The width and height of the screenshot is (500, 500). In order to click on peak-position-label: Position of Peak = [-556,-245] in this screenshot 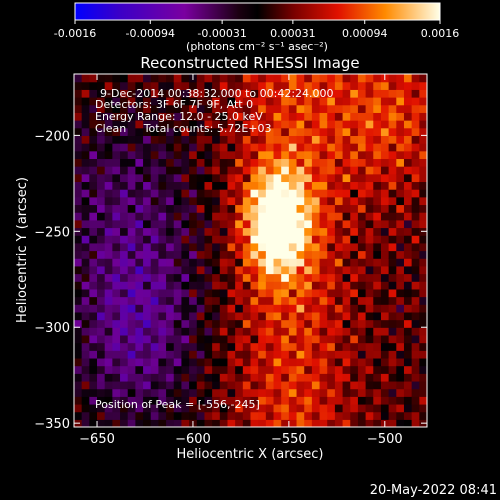, I will do `click(177, 404)`.